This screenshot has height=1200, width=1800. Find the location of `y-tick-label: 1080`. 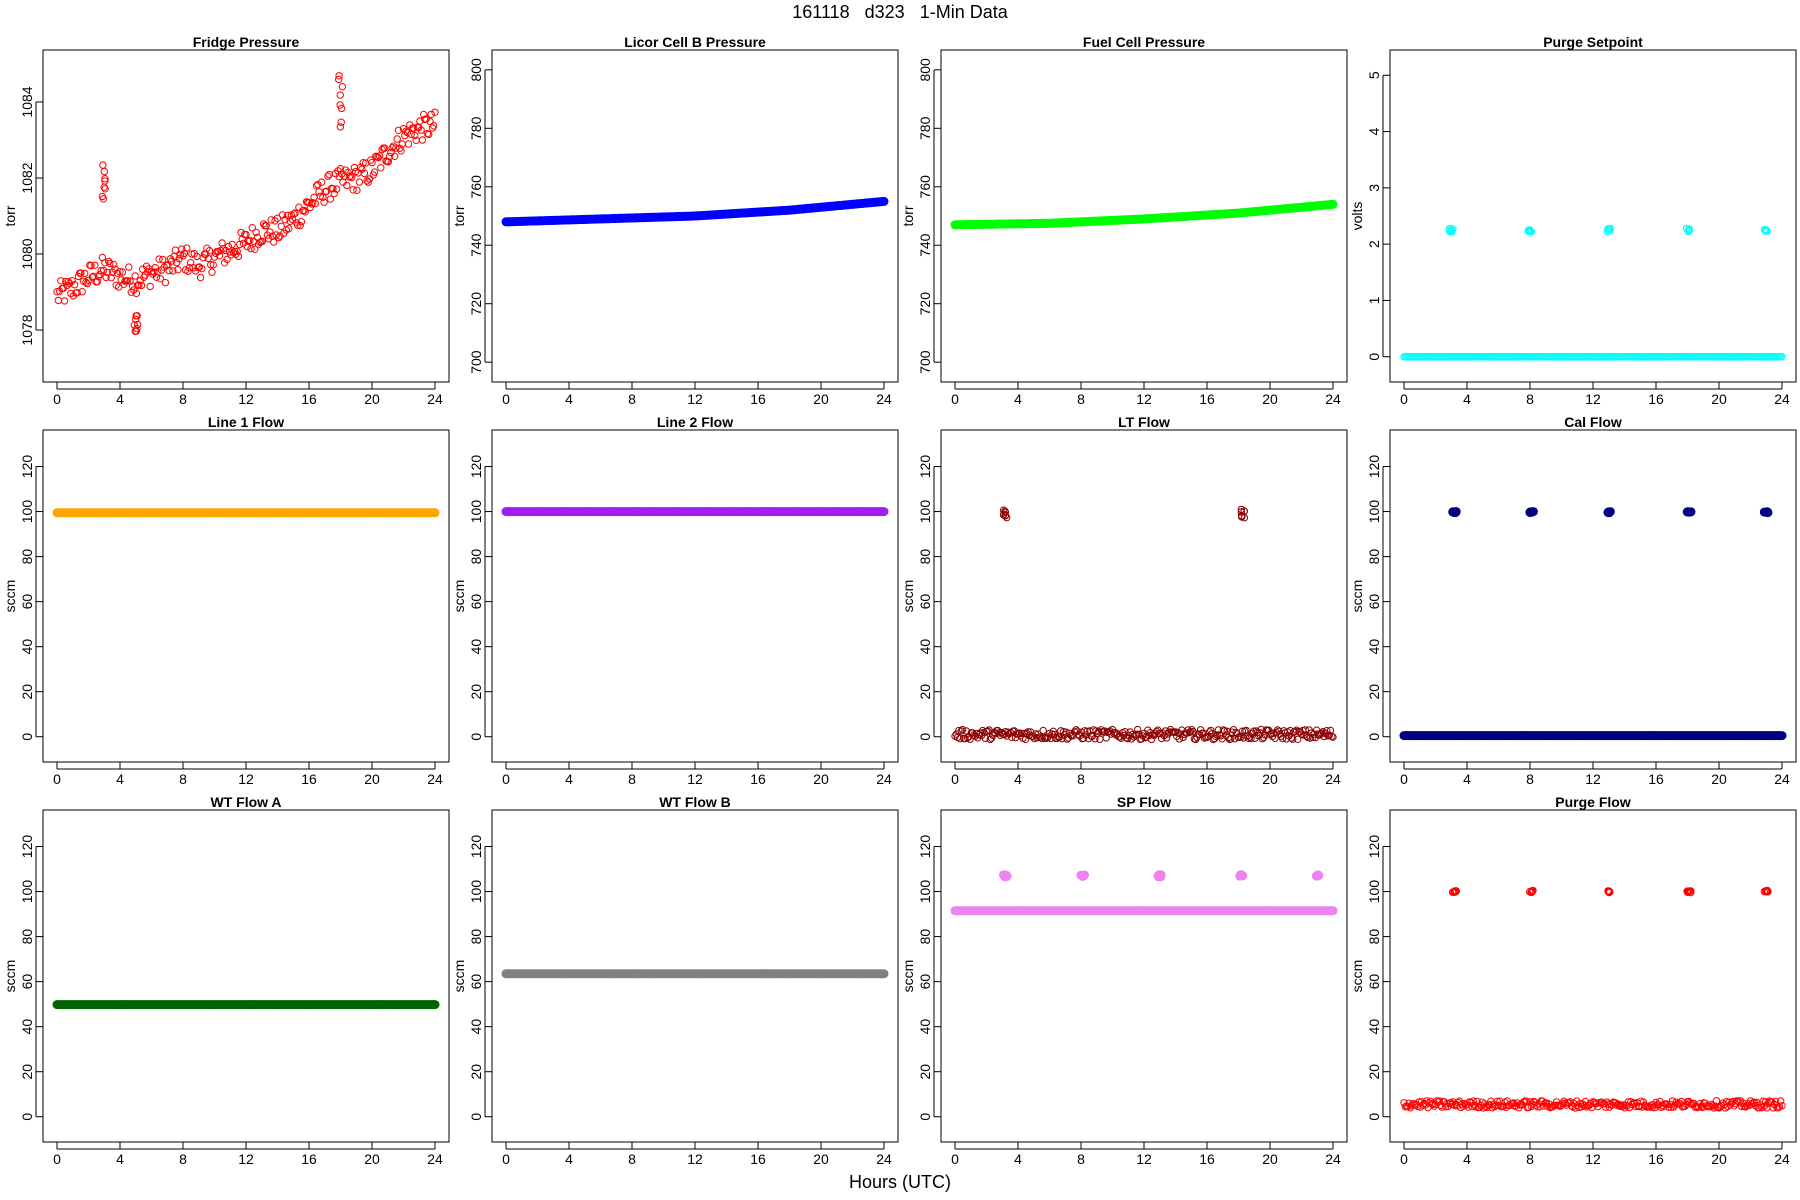

y-tick-label: 1080 is located at coordinates (27, 253).